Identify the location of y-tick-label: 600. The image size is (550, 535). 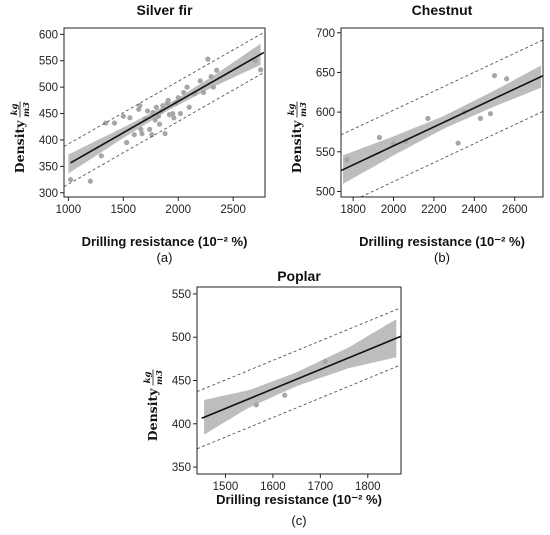
(48, 35).